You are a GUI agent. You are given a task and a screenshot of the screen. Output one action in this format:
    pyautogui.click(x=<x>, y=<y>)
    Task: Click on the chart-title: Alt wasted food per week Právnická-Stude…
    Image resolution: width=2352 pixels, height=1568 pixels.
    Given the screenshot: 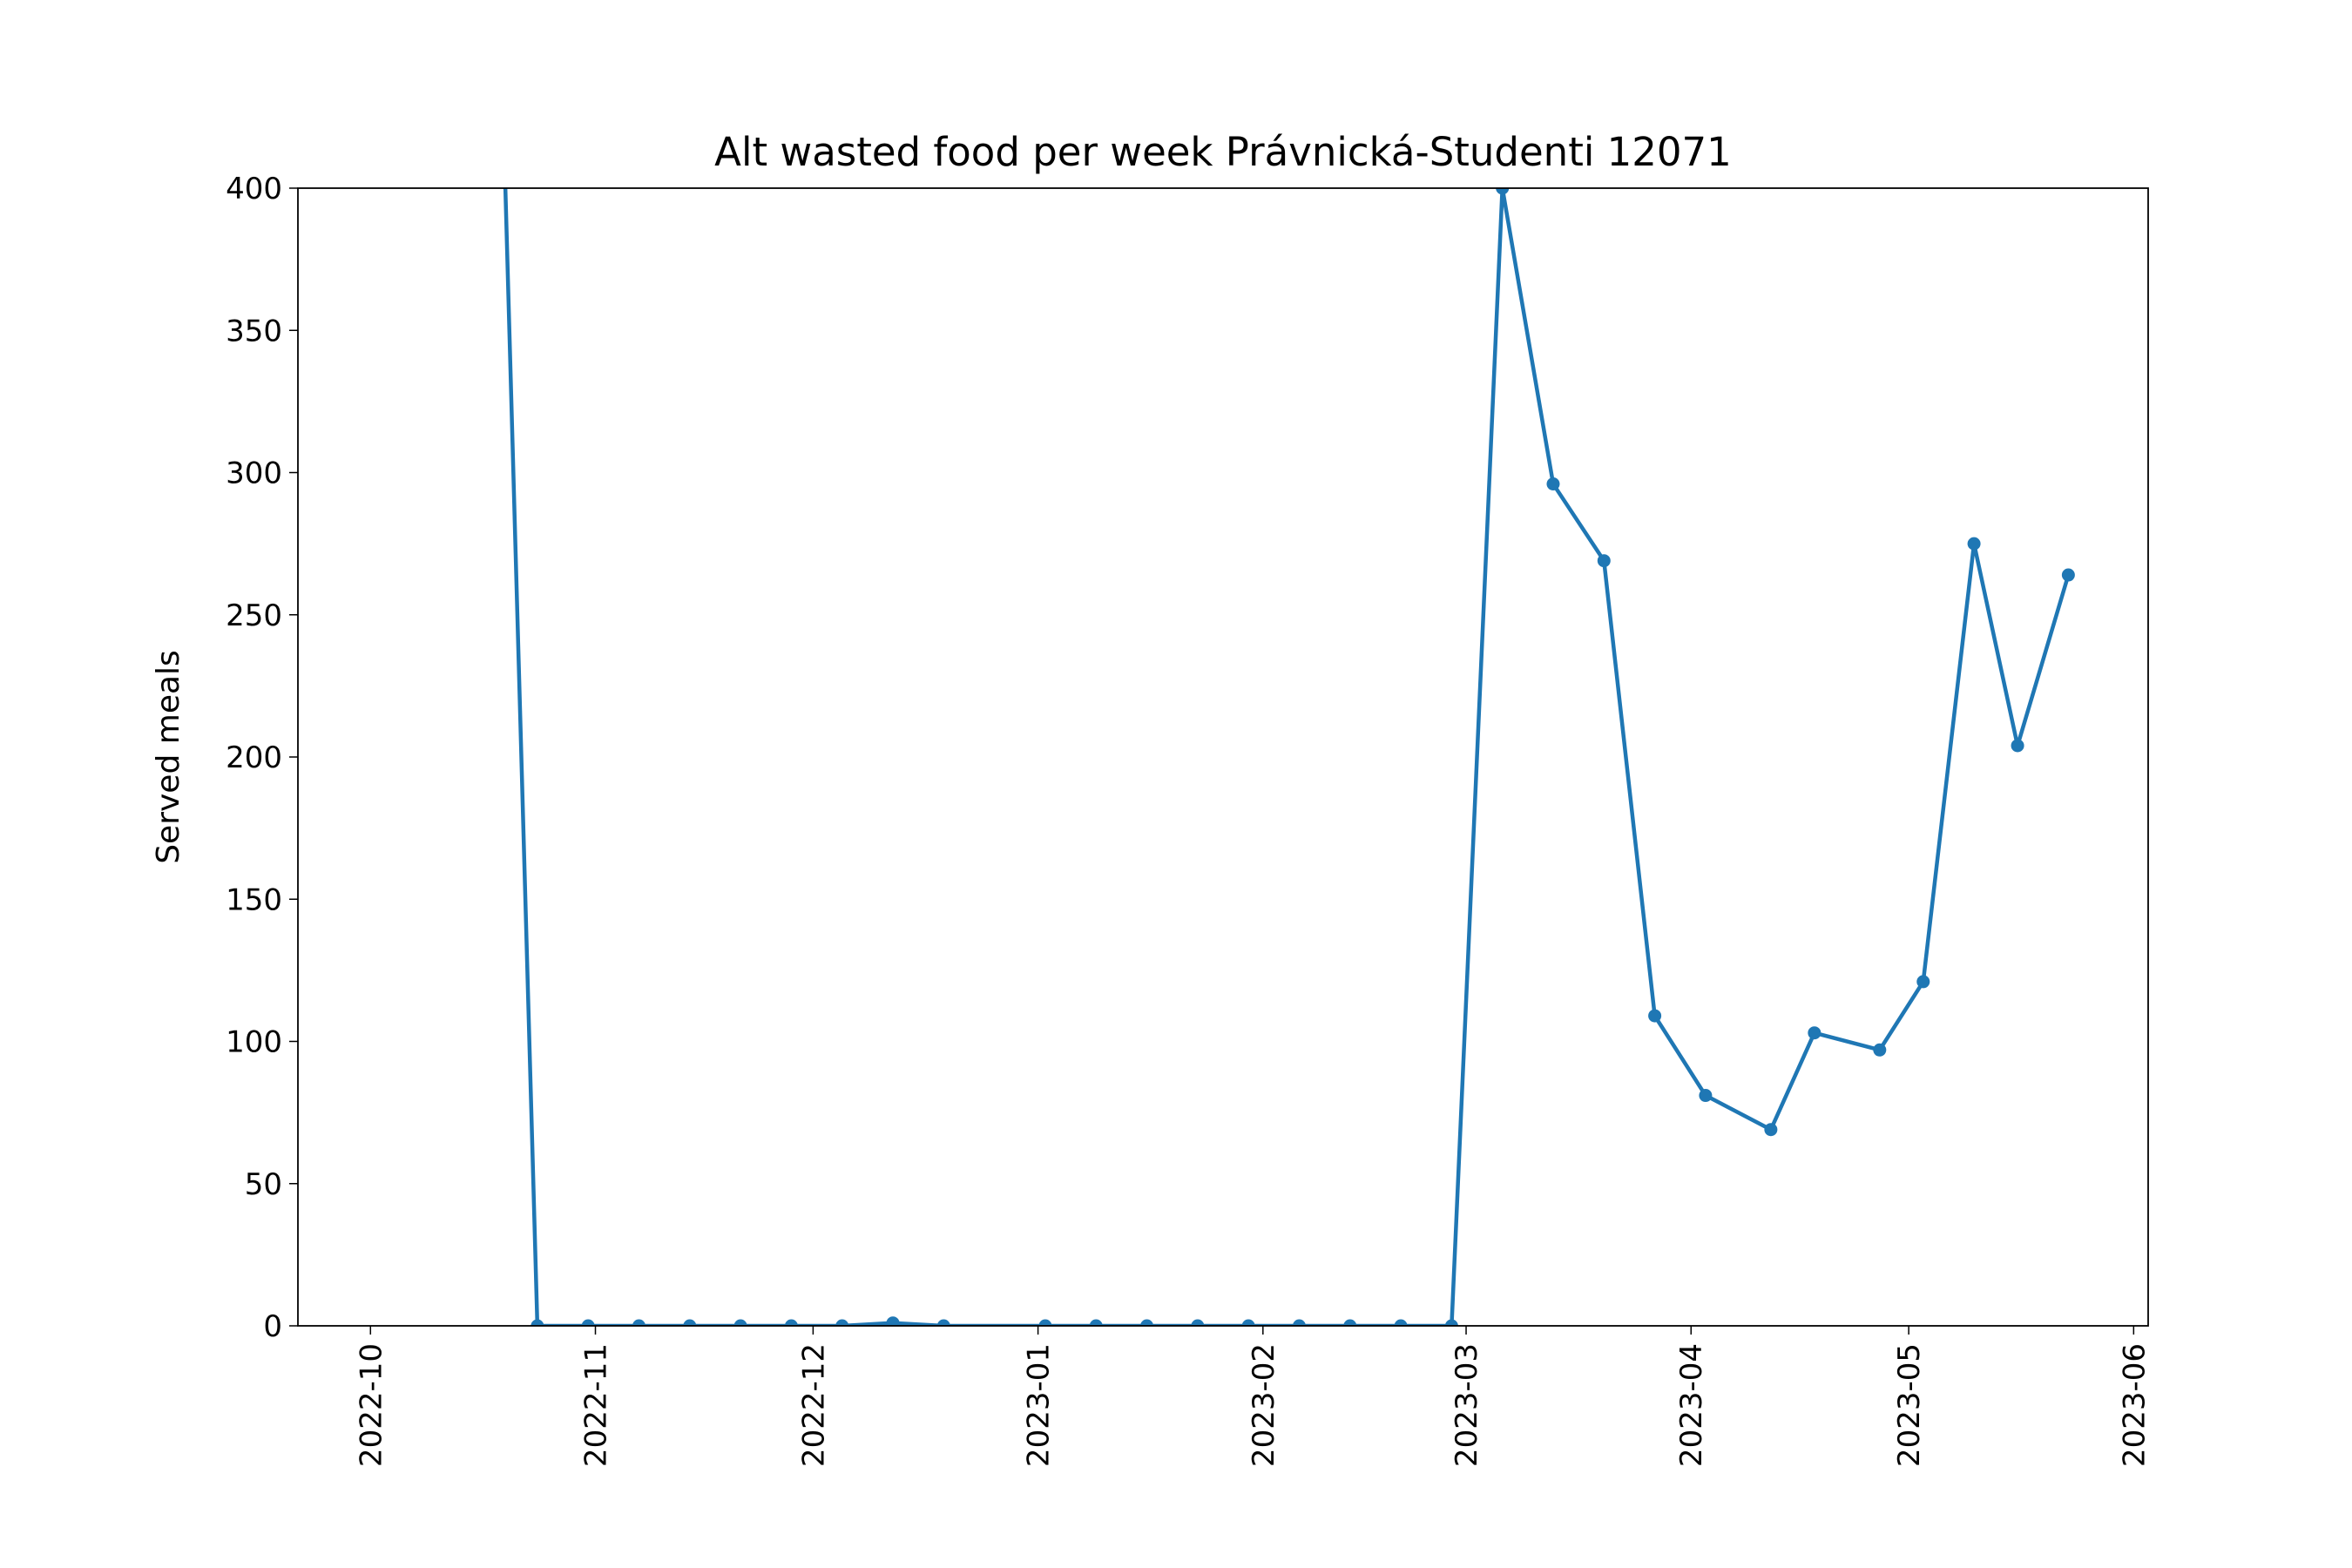 What is the action you would take?
    pyautogui.click(x=1223, y=152)
    